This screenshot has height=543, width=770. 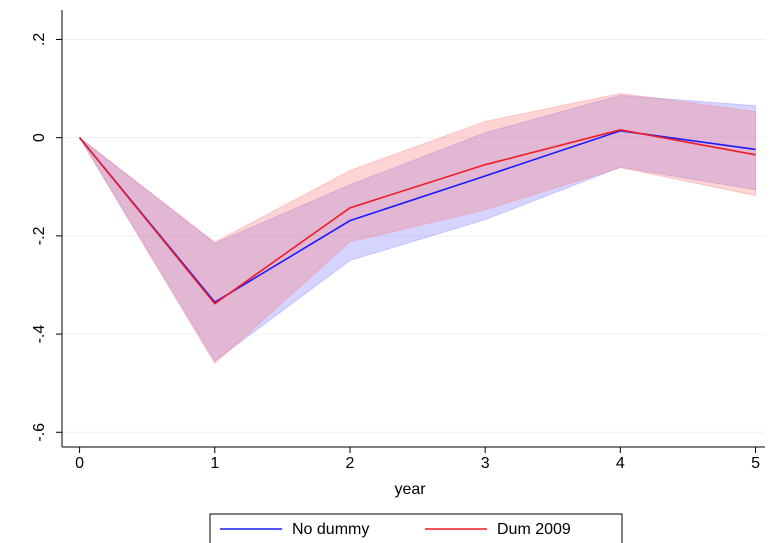 What do you see at coordinates (79, 463) in the screenshot?
I see `x-tick-label: 0` at bounding box center [79, 463].